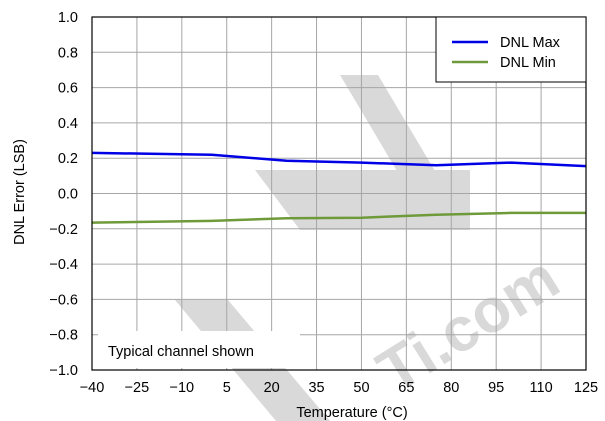 The image size is (605, 421). What do you see at coordinates (63, 300) in the screenshot?
I see `y-tick-label: −0.6` at bounding box center [63, 300].